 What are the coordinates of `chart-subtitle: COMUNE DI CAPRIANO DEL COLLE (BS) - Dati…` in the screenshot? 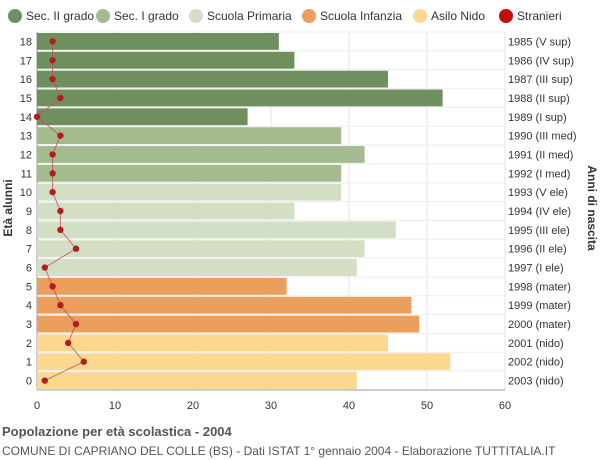 It's located at (279, 451).